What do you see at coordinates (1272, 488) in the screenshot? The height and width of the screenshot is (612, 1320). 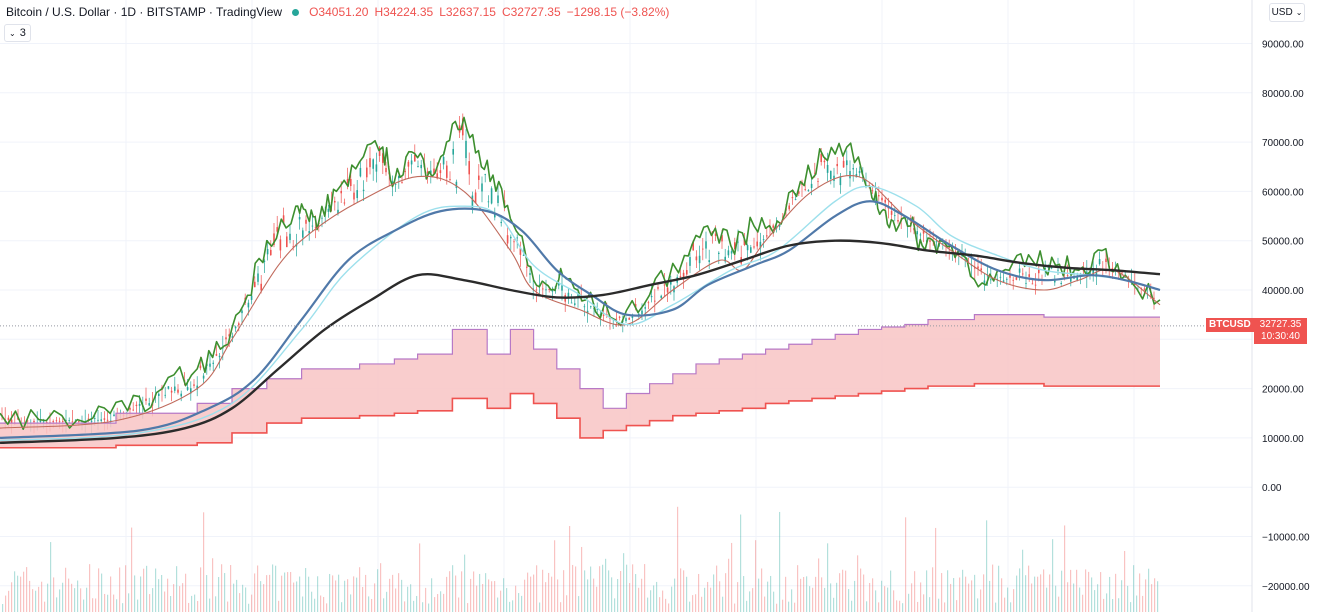 I see `y-tick-label: 0.00` at bounding box center [1272, 488].